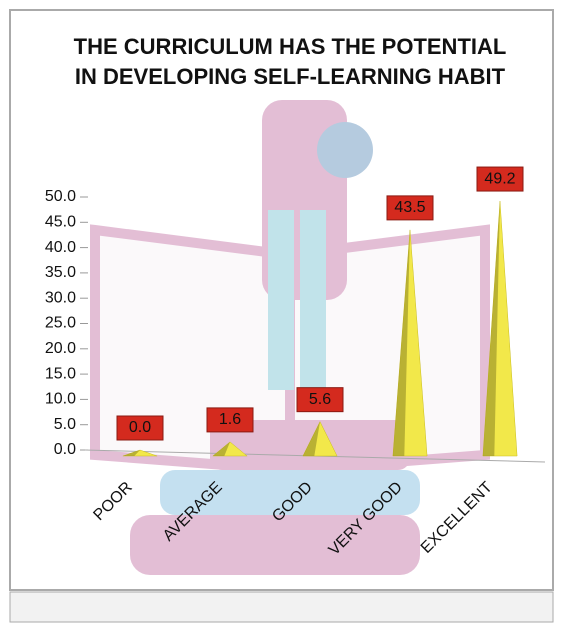 This screenshot has width=563, height=626. I want to click on value-label: 49.2, so click(499, 178).